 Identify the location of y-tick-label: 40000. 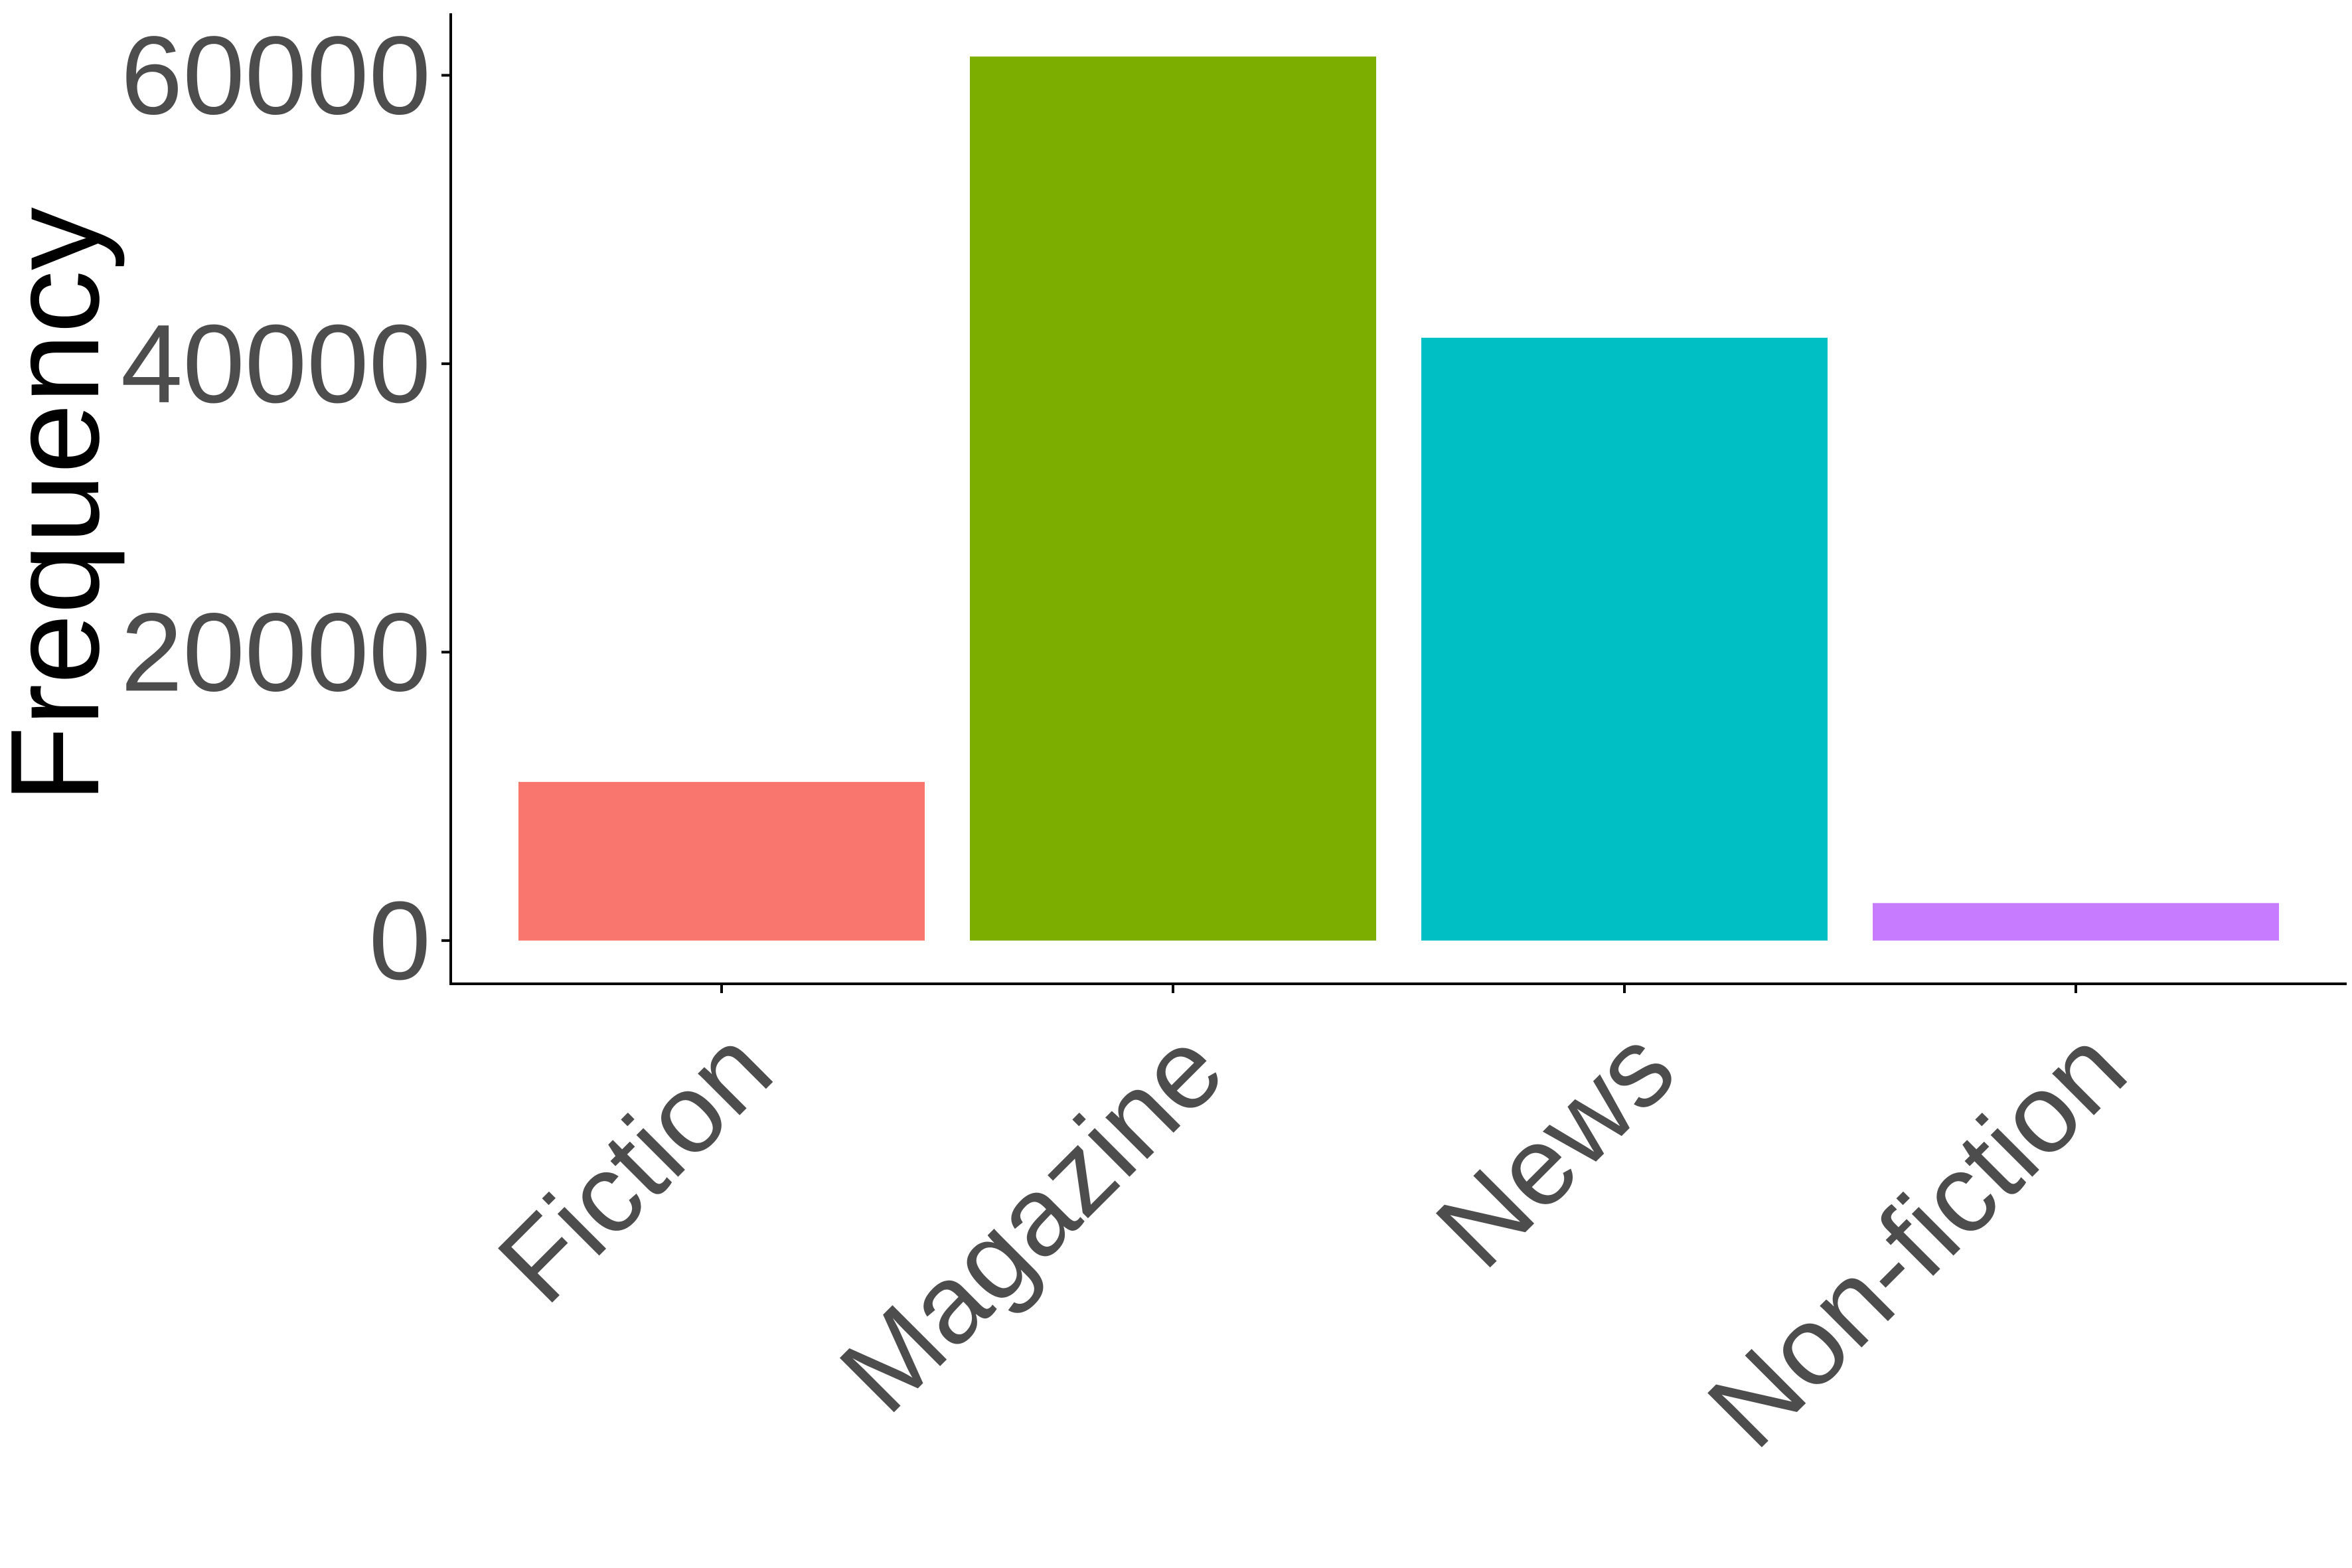
(276, 364).